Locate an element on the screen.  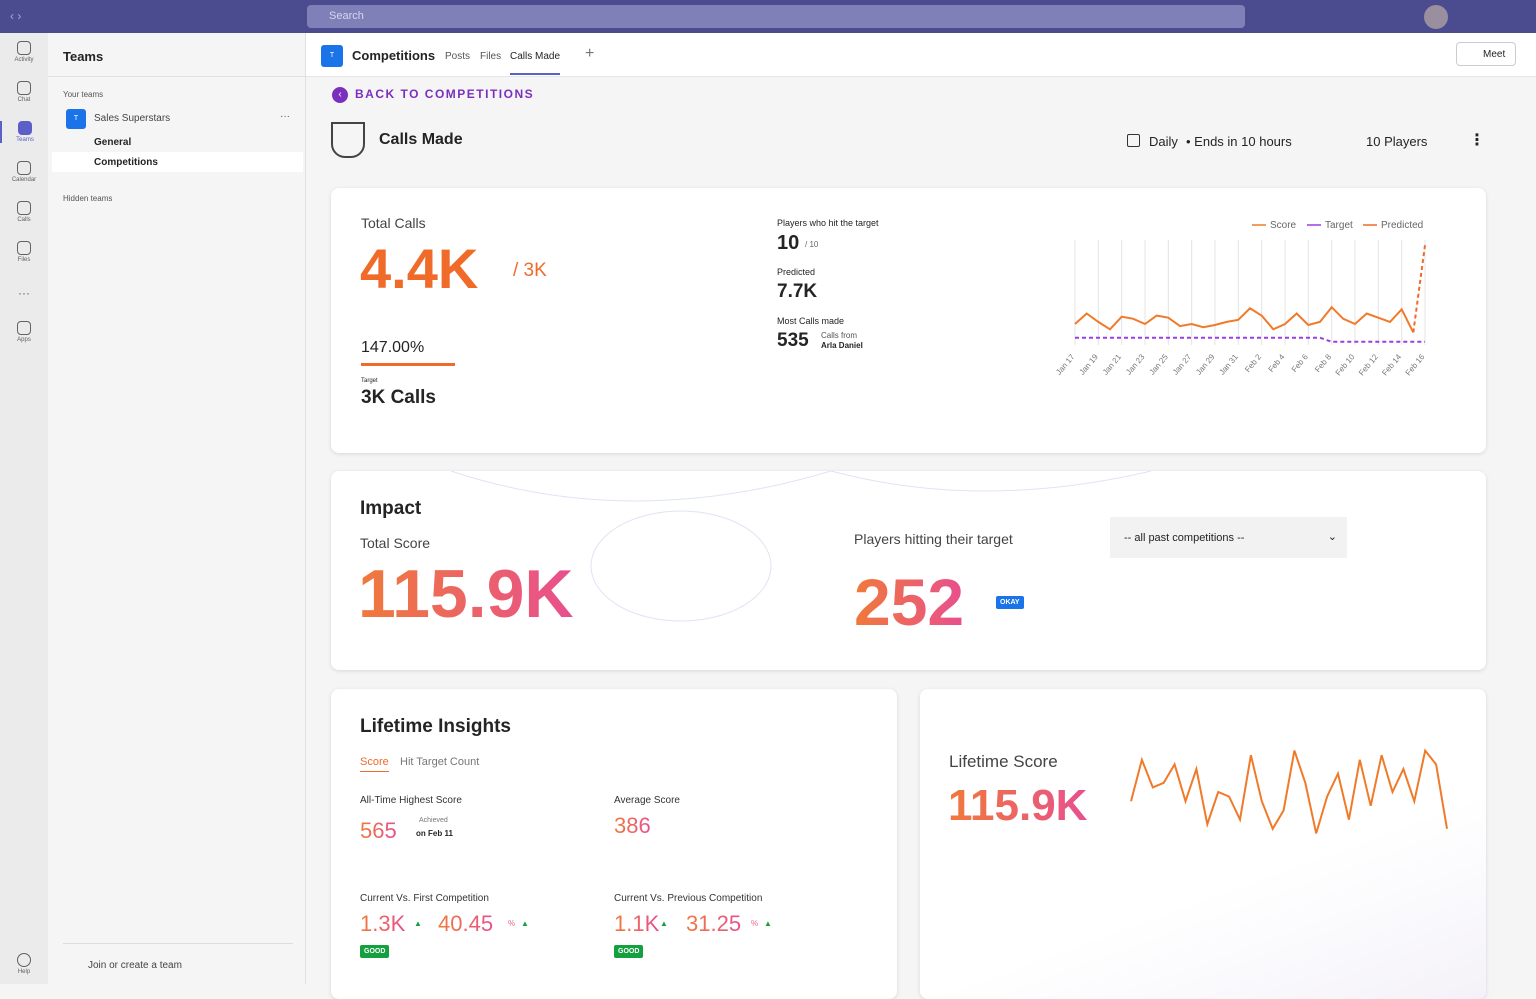
total-of: / 3K is located at coordinates (530, 270).